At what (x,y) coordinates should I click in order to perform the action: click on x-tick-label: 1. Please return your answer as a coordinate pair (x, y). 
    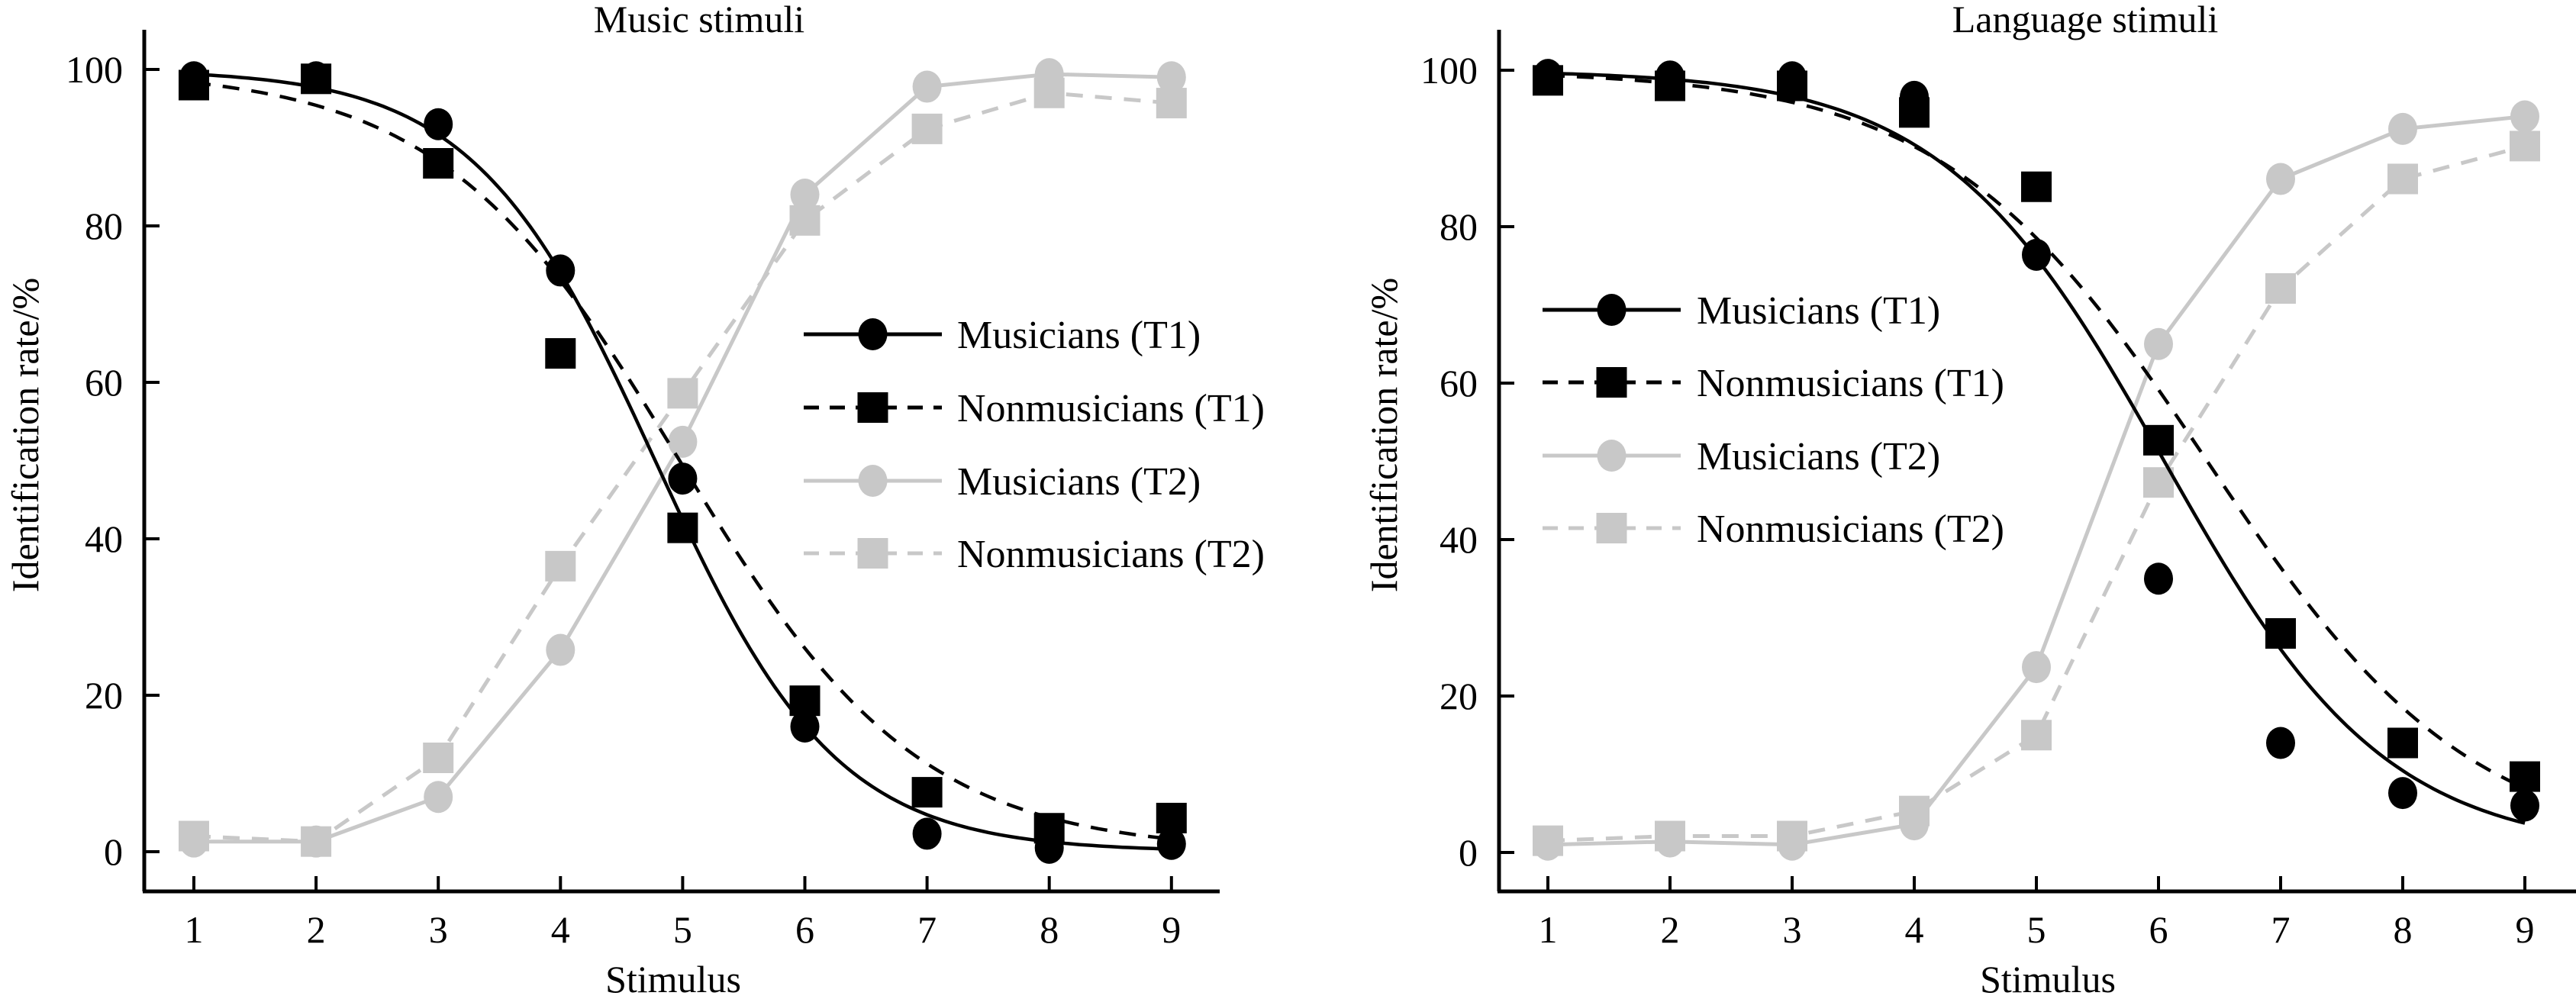
    Looking at the image, I should click on (195, 929).